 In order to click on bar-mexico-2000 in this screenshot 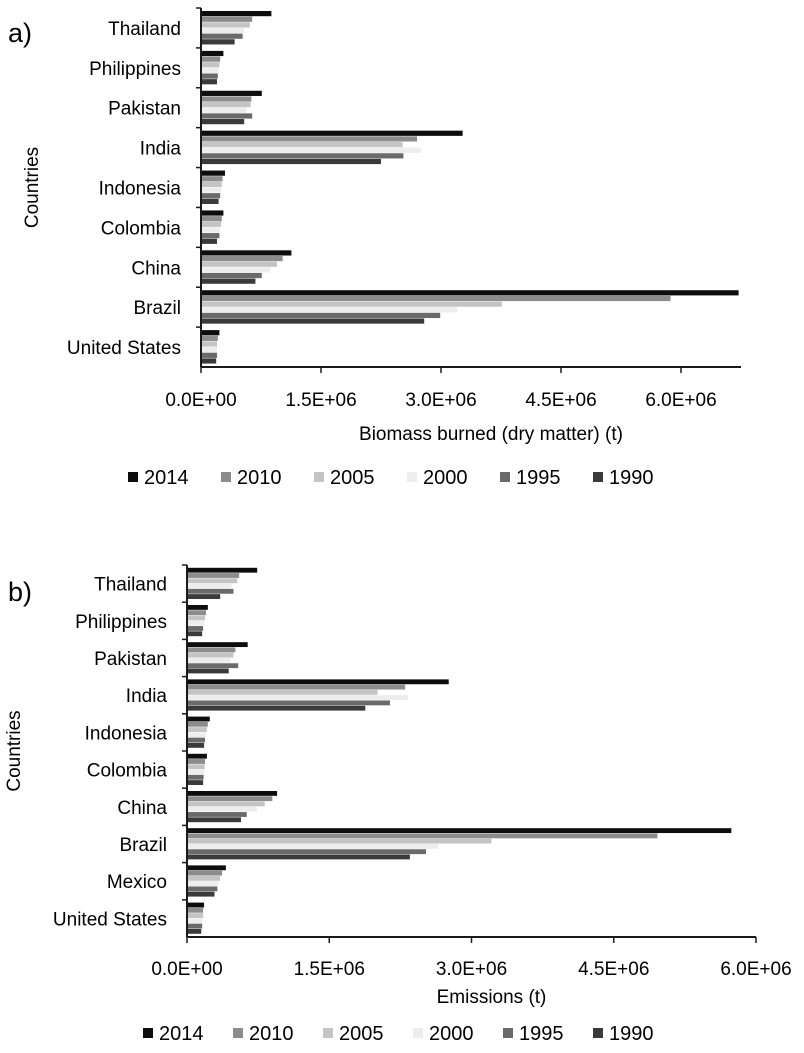, I will do `click(203, 884)`.